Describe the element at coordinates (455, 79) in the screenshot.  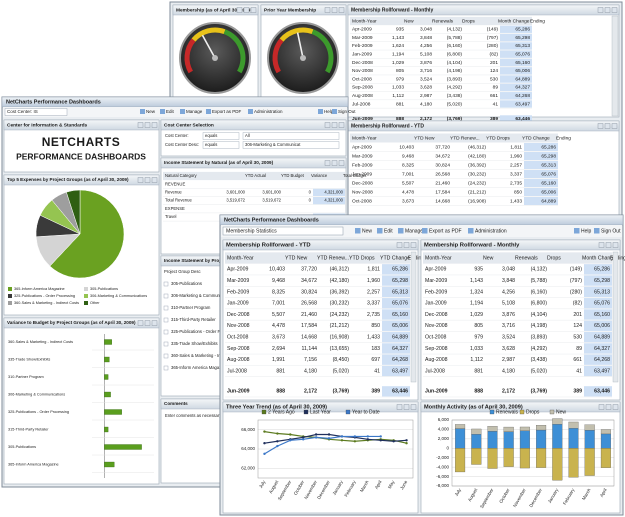
I see `table-cell: (3,893)` at that location.